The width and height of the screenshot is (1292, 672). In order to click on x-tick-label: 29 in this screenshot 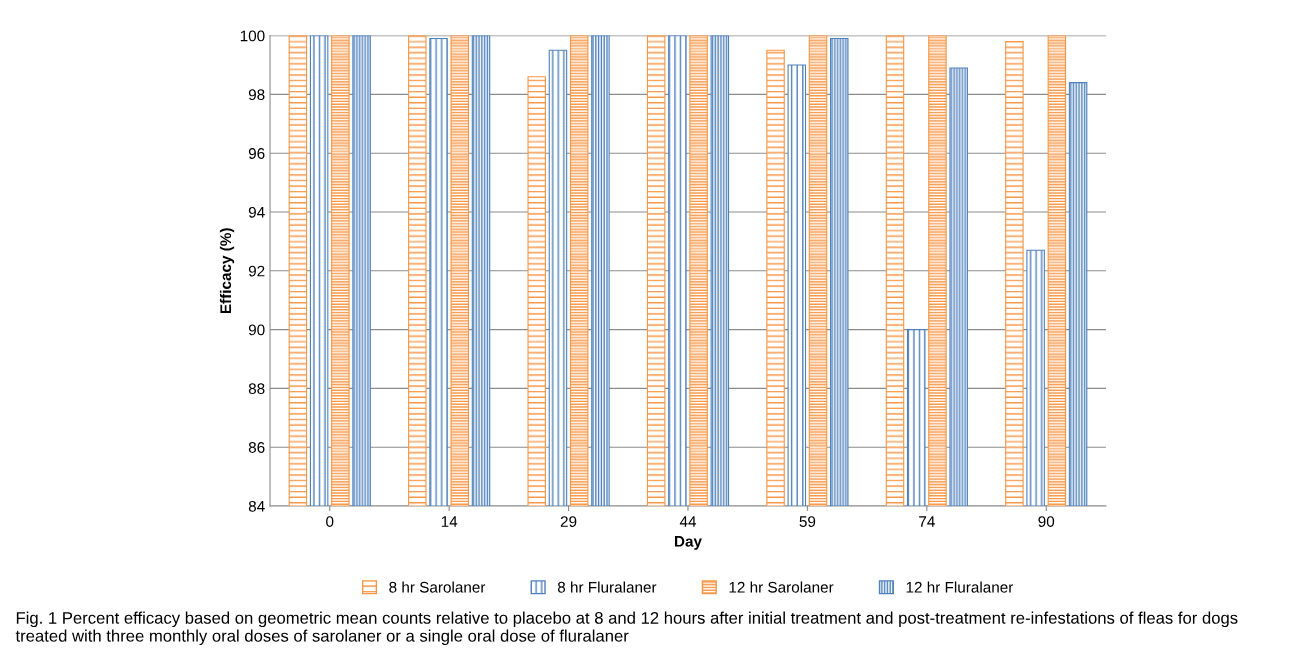, I will do `click(568, 521)`.